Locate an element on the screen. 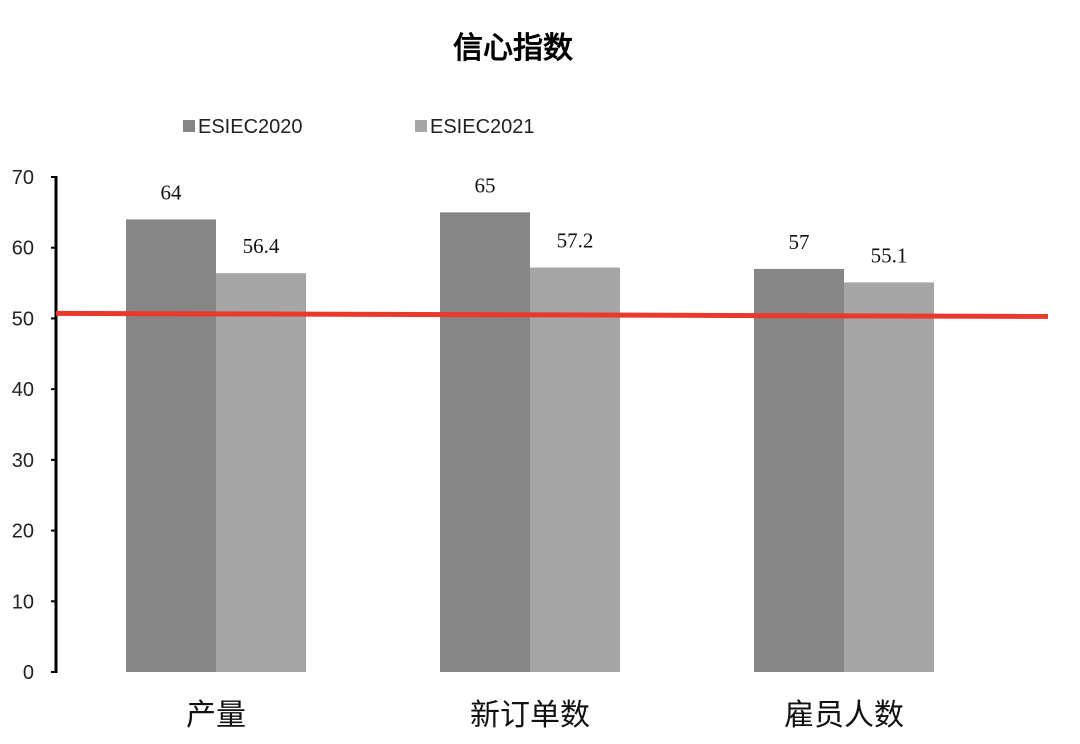 This screenshot has height=744, width=1080. x-category-label: 新订单数 is located at coordinates (530, 715).